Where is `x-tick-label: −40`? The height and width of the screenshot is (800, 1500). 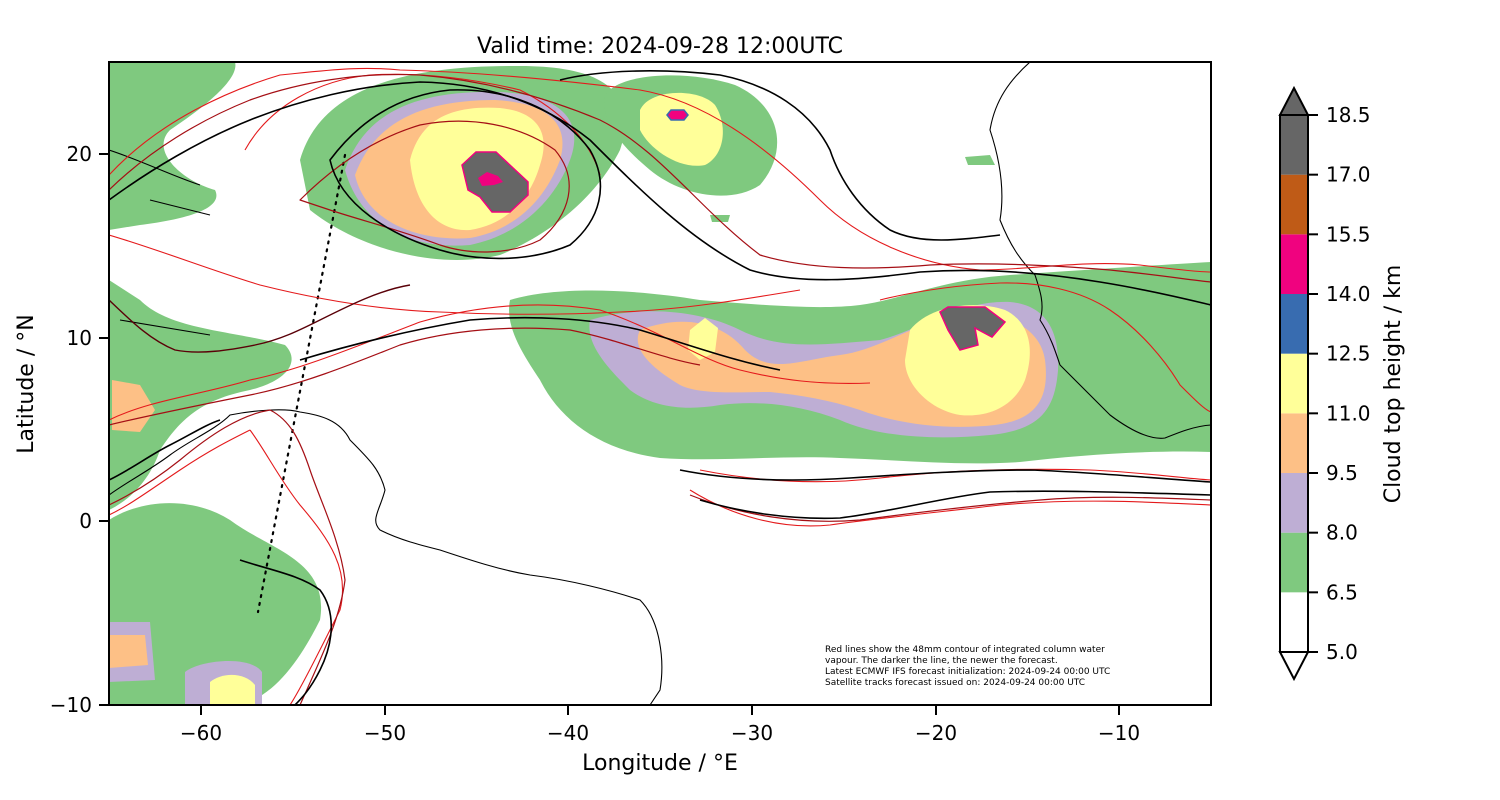
x-tick-label: −40 is located at coordinates (568, 733).